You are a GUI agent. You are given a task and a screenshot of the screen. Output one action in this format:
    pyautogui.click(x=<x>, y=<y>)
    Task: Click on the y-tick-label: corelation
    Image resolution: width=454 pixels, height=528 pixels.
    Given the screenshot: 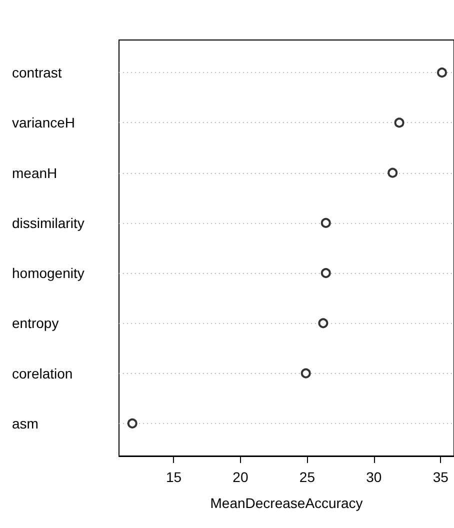 What is the action you would take?
    pyautogui.click(x=42, y=373)
    